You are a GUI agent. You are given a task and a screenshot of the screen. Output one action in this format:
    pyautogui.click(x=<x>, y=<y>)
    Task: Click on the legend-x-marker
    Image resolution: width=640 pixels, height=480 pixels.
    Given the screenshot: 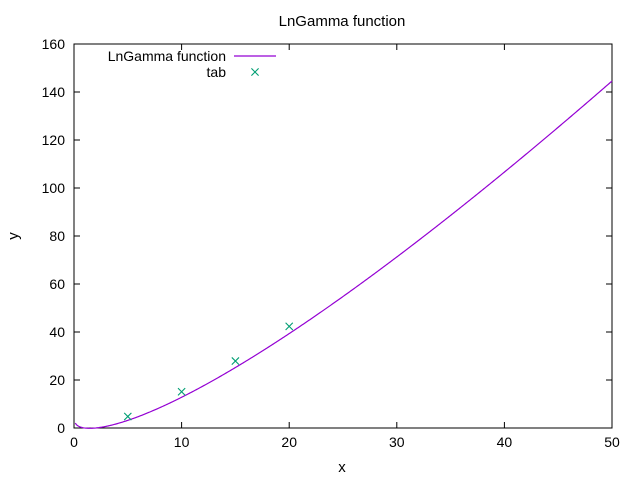 What is the action you would take?
    pyautogui.click(x=255, y=72)
    